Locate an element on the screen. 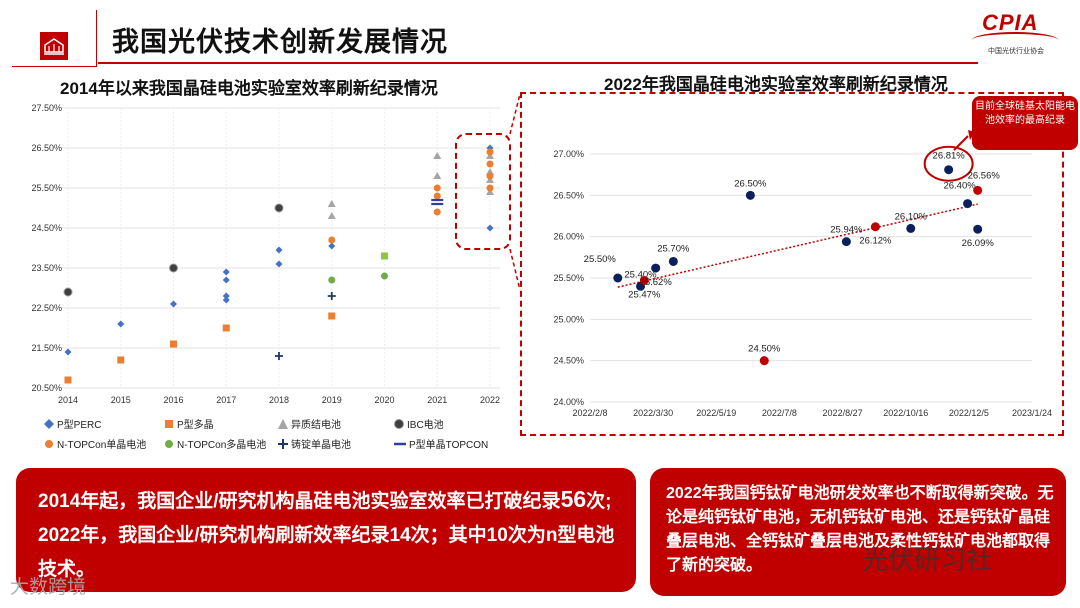  x-tick-label: 2022/12/5 is located at coordinates (969, 413).